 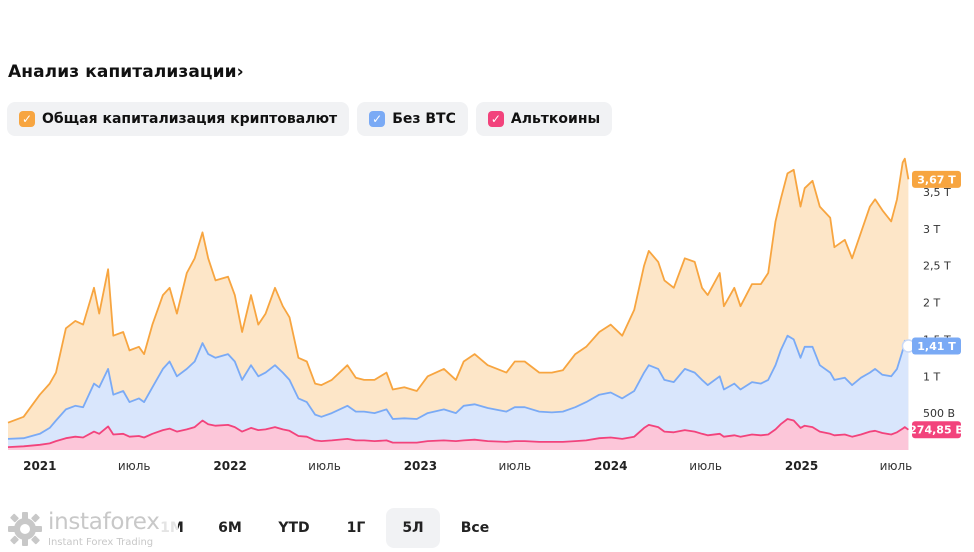 What do you see at coordinates (104, 521) in the screenshot?
I see `watermark-brand: instaforex` at bounding box center [104, 521].